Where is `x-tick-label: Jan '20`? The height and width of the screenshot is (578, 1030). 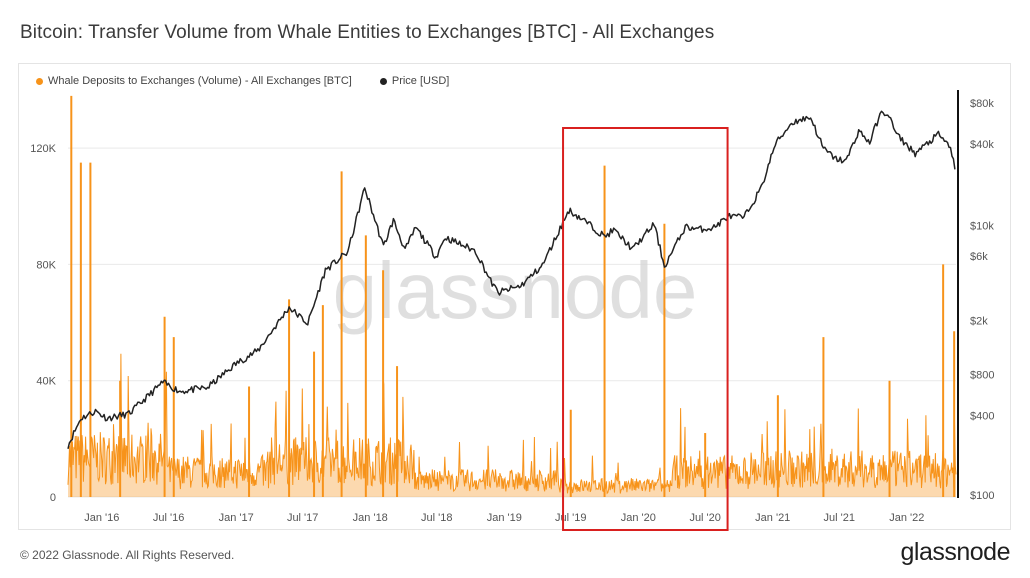 x-tick-label: Jan '20 is located at coordinates (638, 518).